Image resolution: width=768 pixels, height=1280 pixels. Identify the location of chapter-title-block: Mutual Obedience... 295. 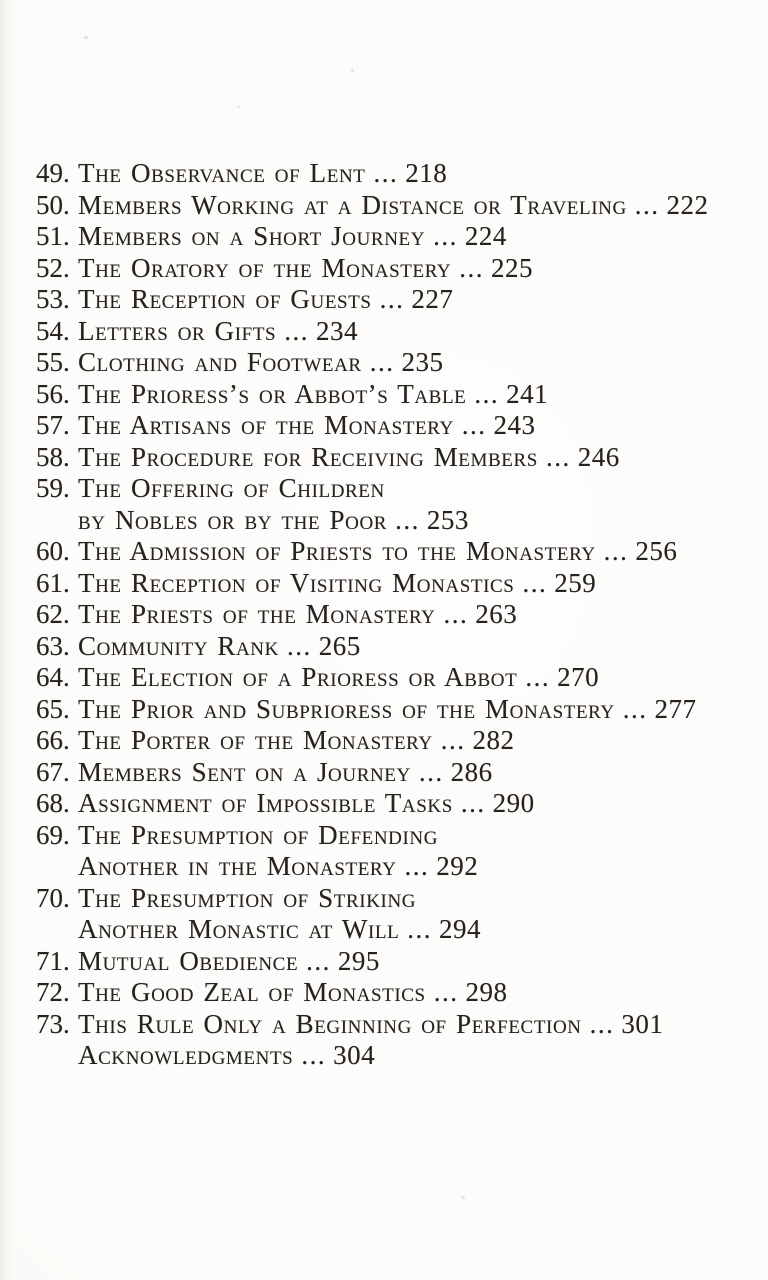
(416, 962).